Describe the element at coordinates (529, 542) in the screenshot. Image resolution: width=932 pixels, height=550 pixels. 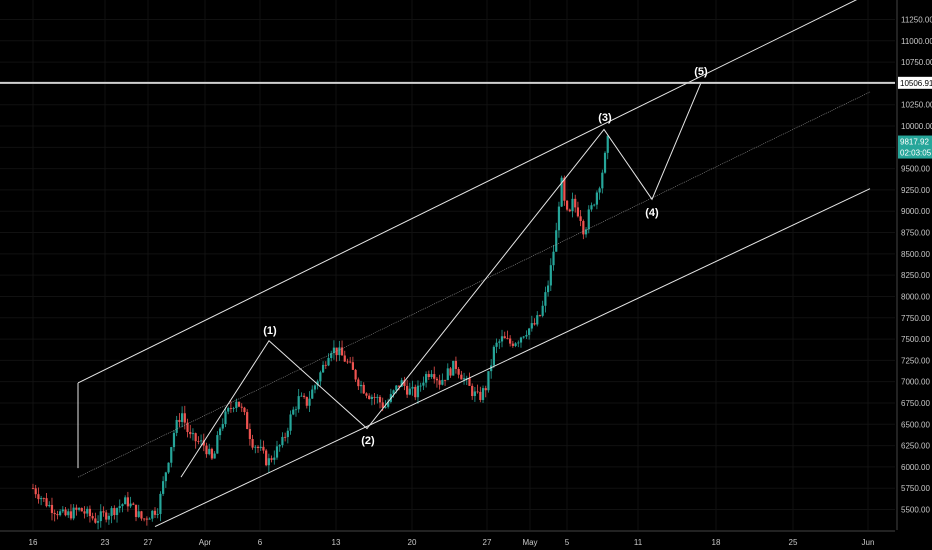
I see `time-tick-label: May` at that location.